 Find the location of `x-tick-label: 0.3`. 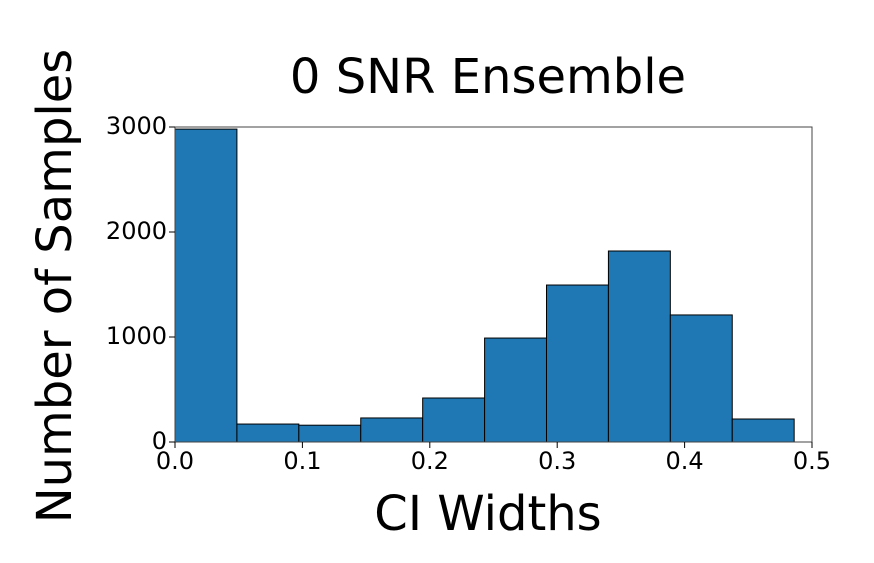

x-tick-label: 0.3 is located at coordinates (557, 461).